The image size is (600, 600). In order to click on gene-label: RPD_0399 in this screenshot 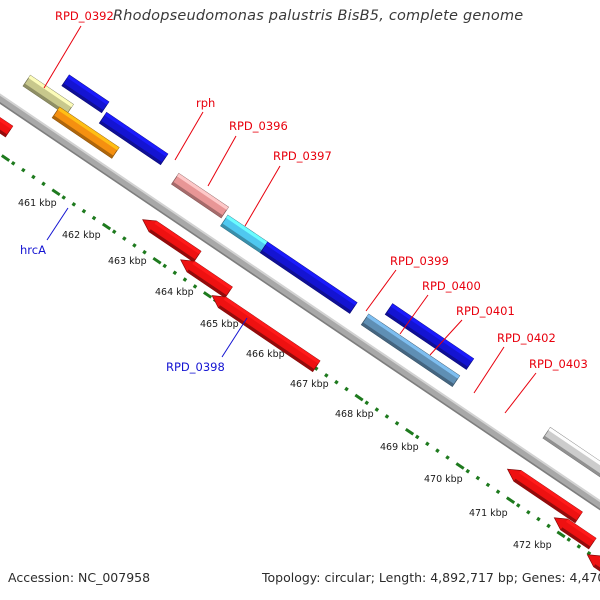, I will do `click(419, 261)`.